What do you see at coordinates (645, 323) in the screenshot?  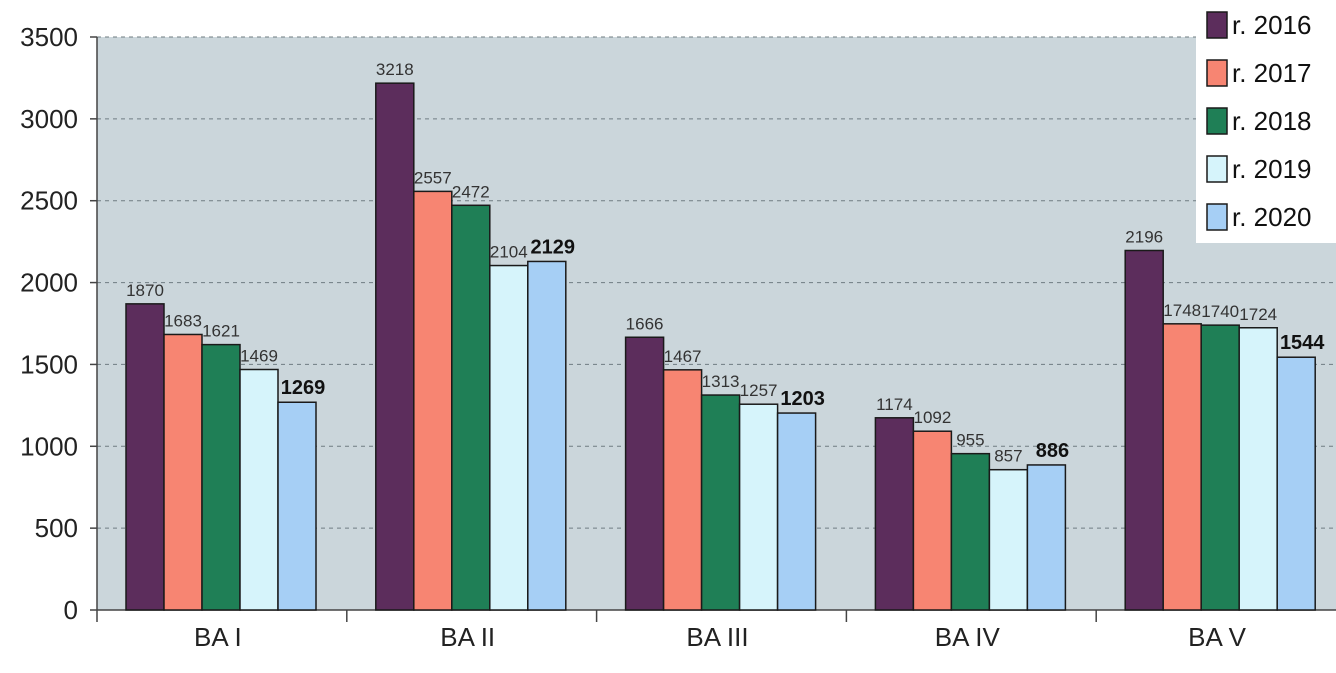 I see `data-label: 1666` at bounding box center [645, 323].